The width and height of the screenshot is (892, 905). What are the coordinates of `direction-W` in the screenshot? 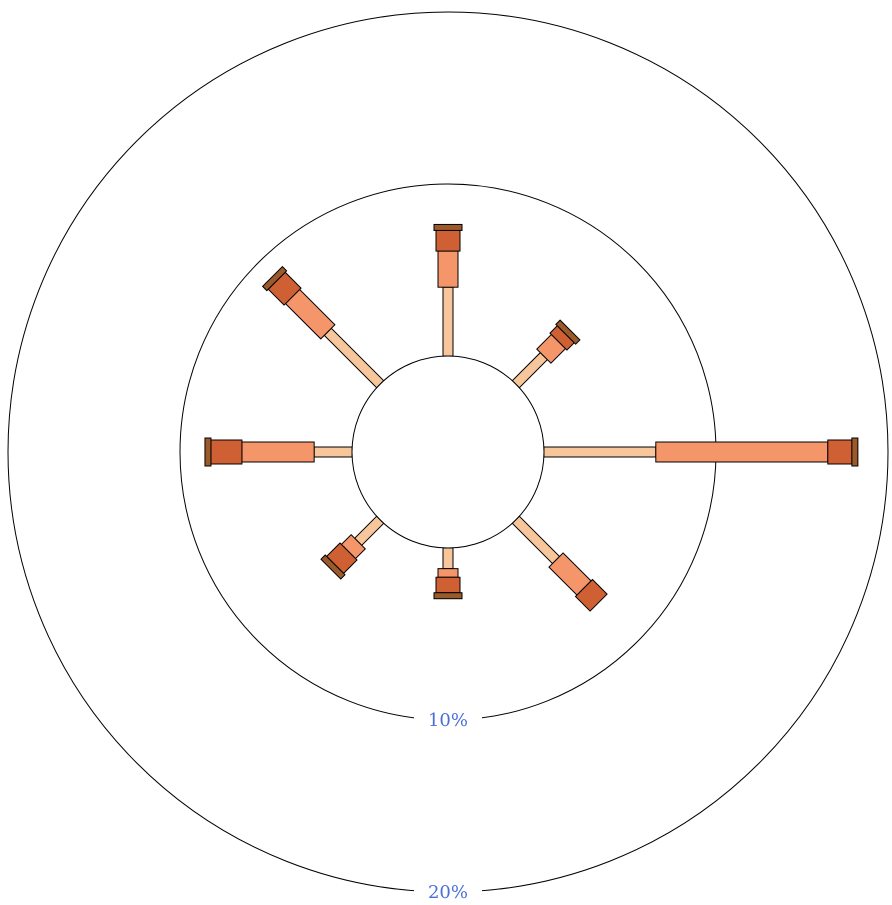 It's located at (278, 452).